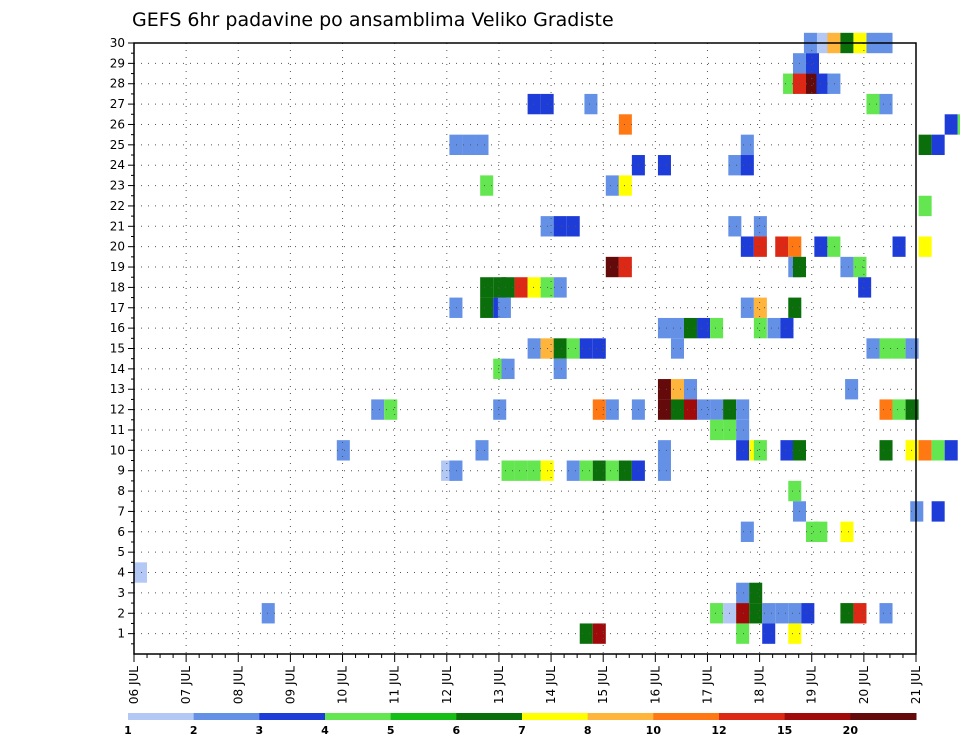 The width and height of the screenshot is (960, 742). What do you see at coordinates (447, 685) in the screenshot?
I see `x-tick-label: 12 JUL` at bounding box center [447, 685].